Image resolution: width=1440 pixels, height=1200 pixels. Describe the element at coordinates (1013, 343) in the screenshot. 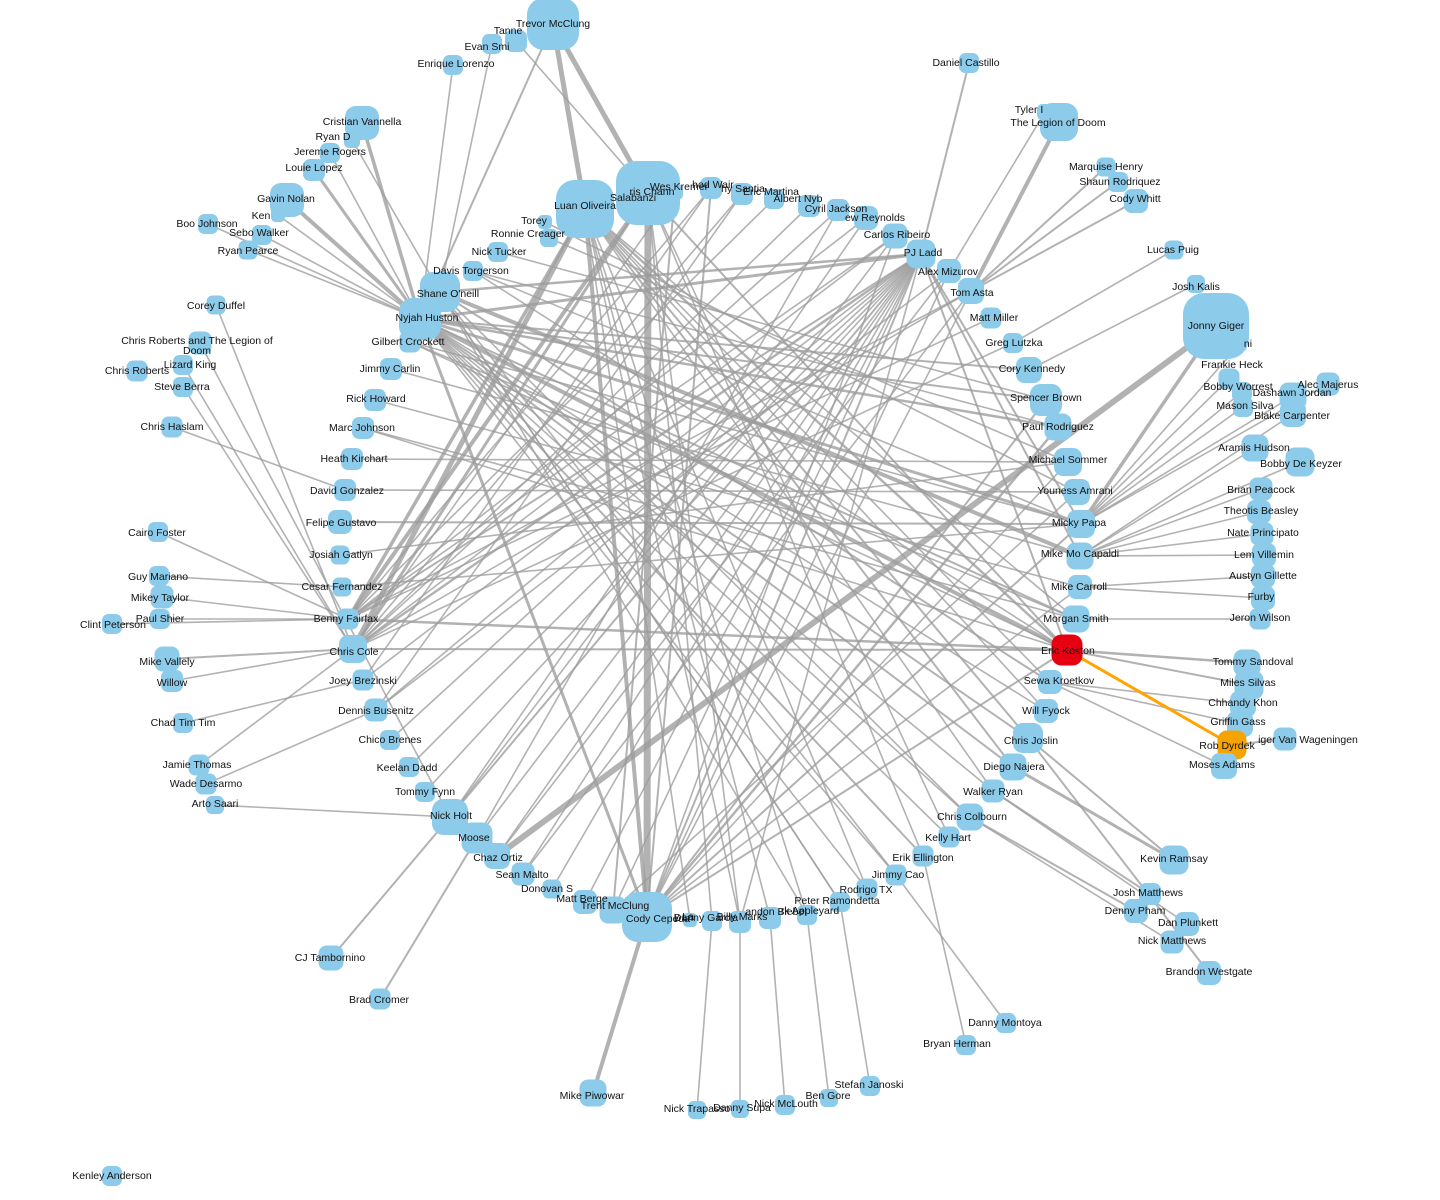

I see `node-greg-lutzka` at that location.